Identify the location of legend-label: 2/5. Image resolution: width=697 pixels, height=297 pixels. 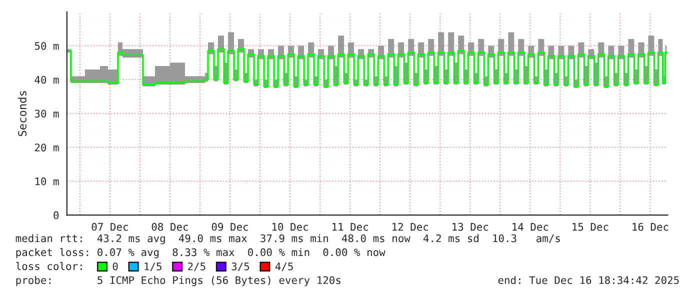
(197, 267).